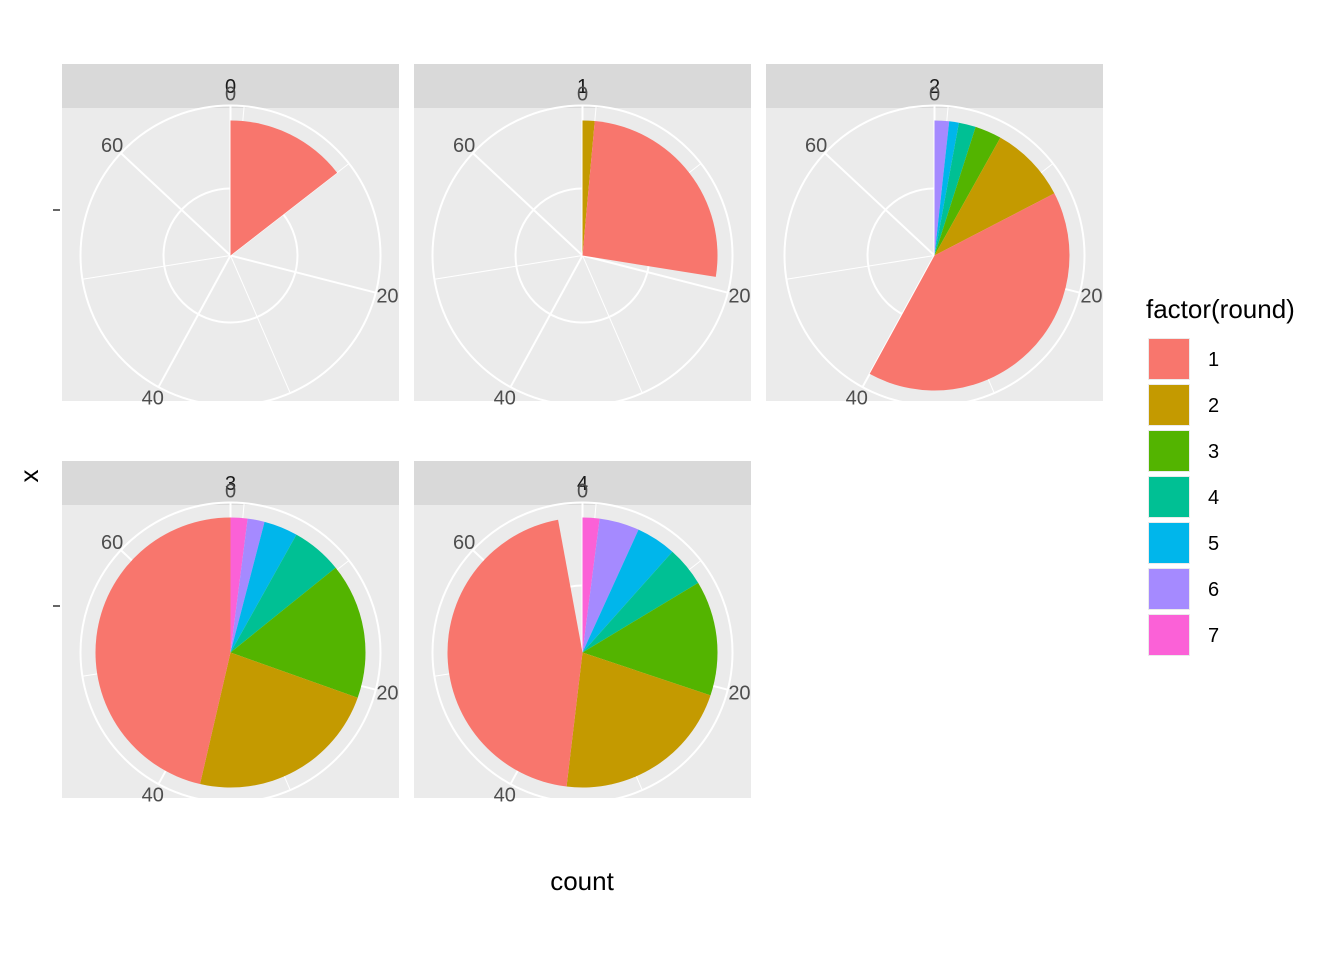  Describe the element at coordinates (1213, 498) in the screenshot. I see `legend-entry-label: 4` at that location.